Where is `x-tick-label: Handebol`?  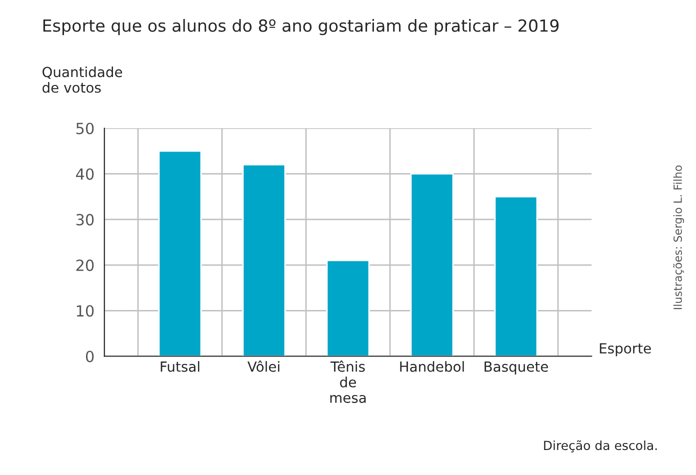 x-tick-label: Handebol is located at coordinates (432, 366).